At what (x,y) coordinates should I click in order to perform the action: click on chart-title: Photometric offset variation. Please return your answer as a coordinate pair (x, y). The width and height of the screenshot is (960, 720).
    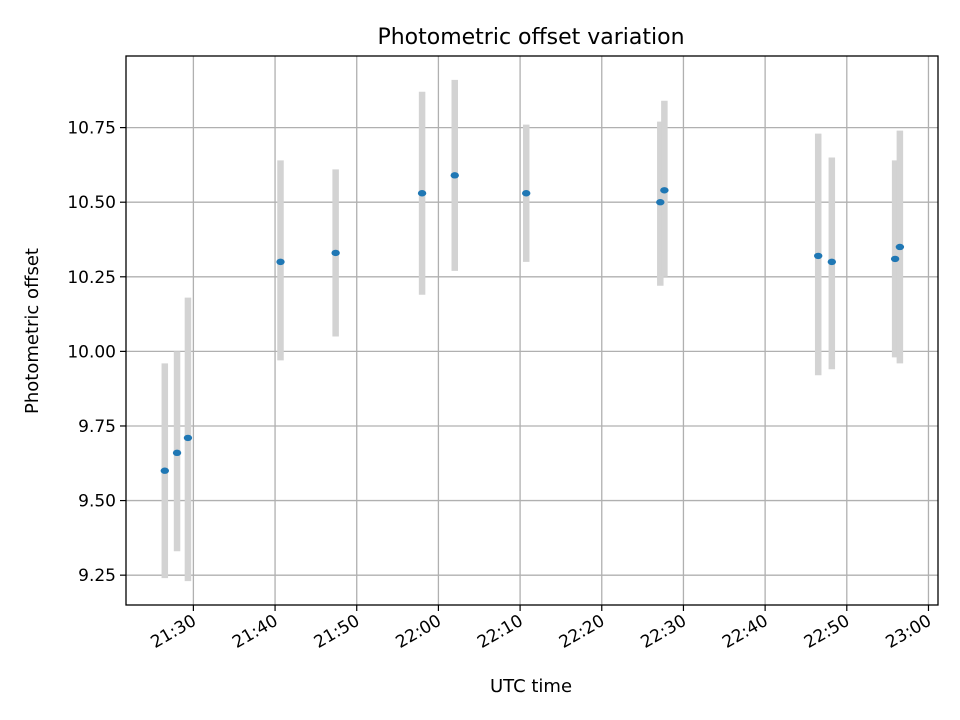
    Looking at the image, I should click on (530, 37).